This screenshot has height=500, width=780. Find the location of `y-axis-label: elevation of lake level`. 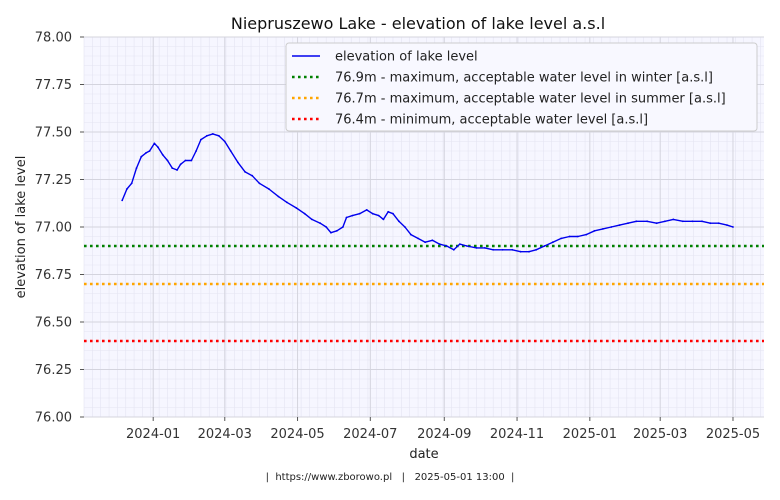

y-axis-label: elevation of lake level is located at coordinates (21, 227).